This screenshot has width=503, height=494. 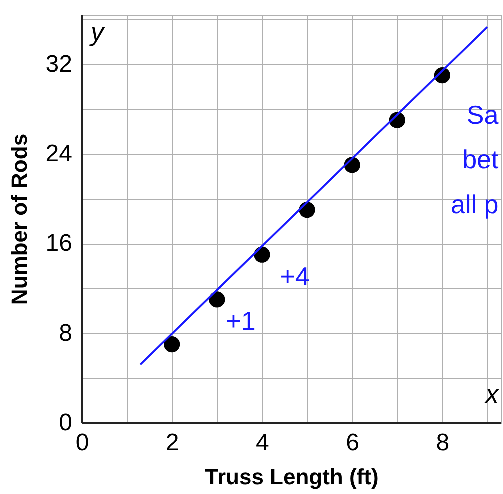 I want to click on annotation: y, so click(x=97, y=31).